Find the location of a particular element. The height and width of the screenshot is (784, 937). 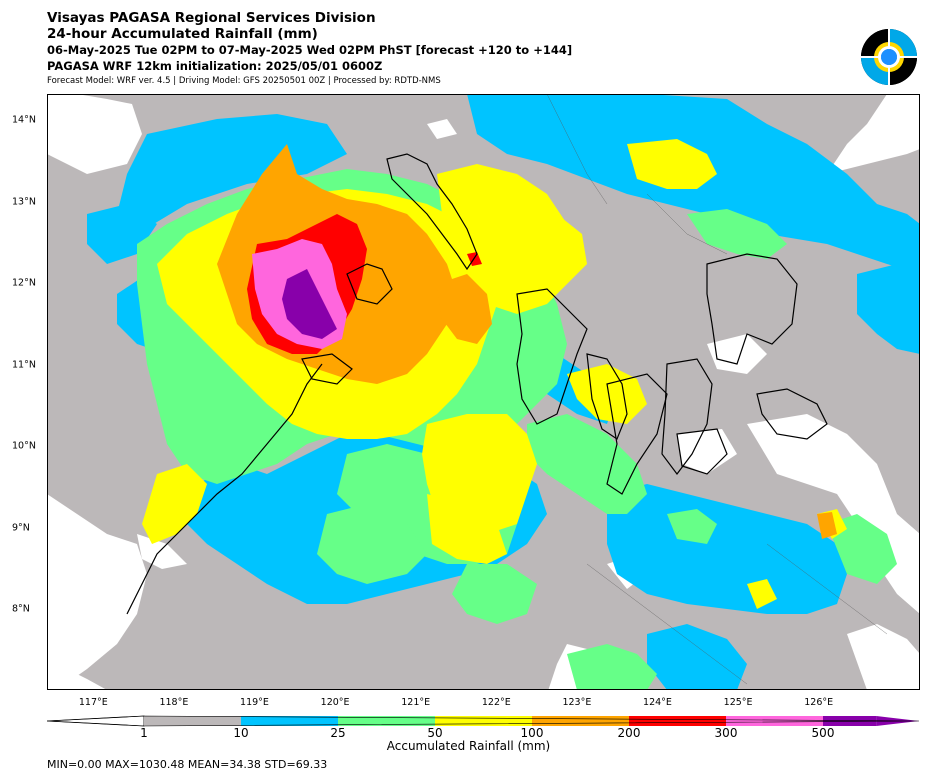

longitude-tick-label: 120°E is located at coordinates (335, 702).